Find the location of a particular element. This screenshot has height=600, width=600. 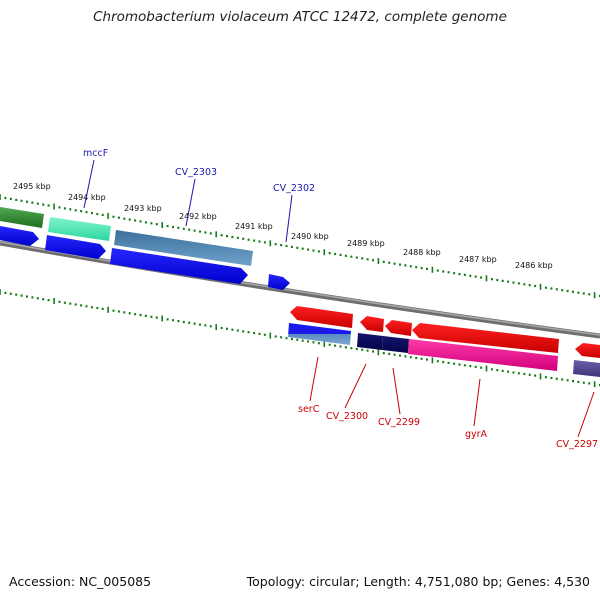

reverse-strand-genes is located at coordinates (444, 341).